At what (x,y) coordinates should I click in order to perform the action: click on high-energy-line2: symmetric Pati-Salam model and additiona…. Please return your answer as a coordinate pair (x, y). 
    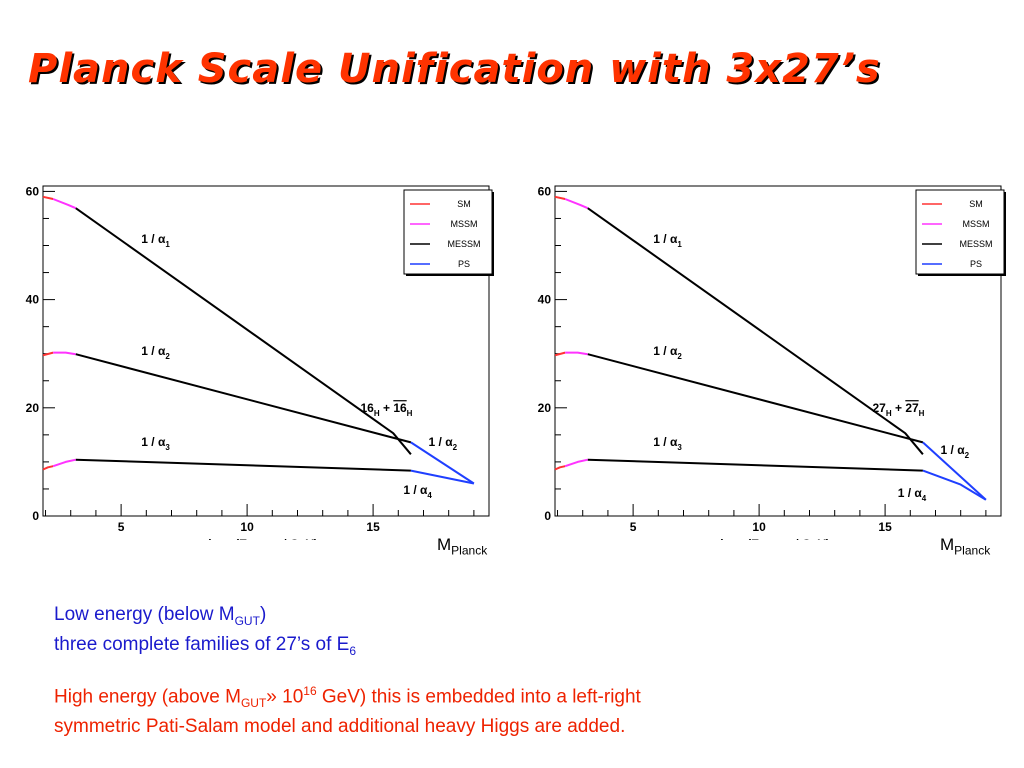
    Looking at the image, I should click on (340, 727).